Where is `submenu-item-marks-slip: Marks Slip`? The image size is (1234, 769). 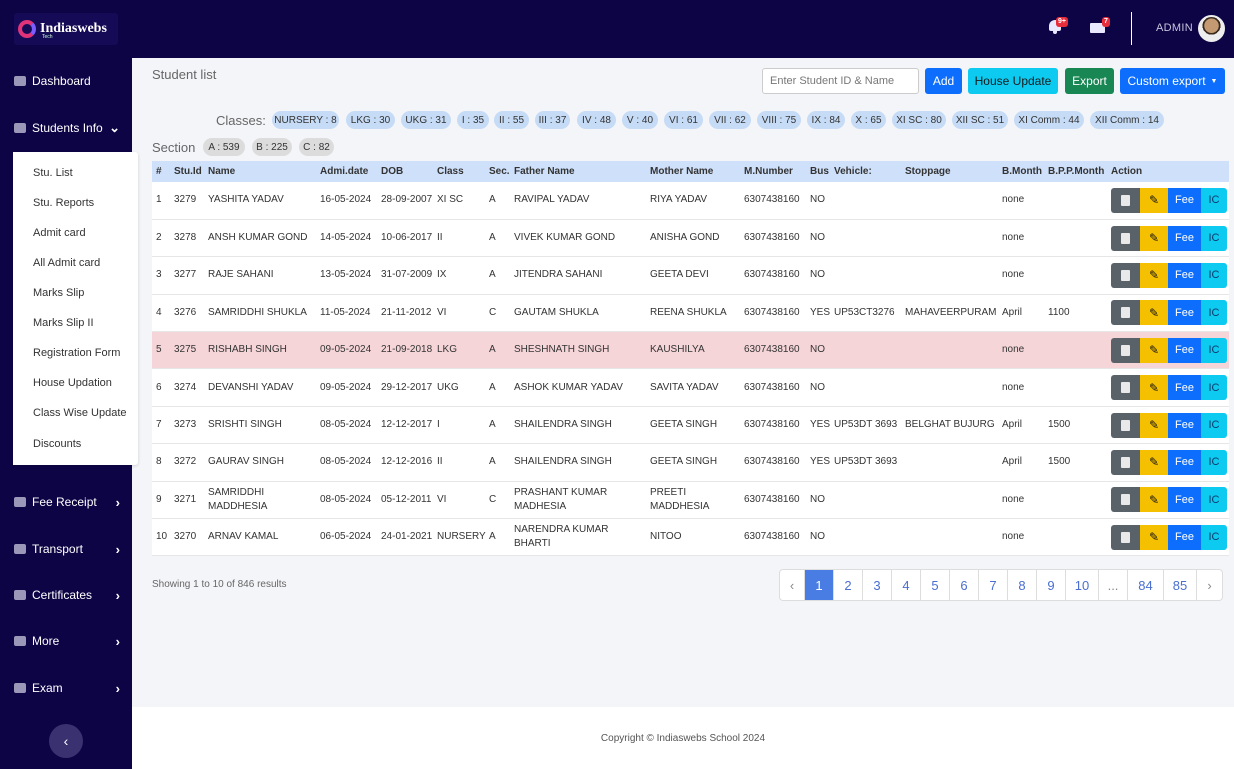
submenu-item-marks-slip: Marks Slip is located at coordinates (59, 293).